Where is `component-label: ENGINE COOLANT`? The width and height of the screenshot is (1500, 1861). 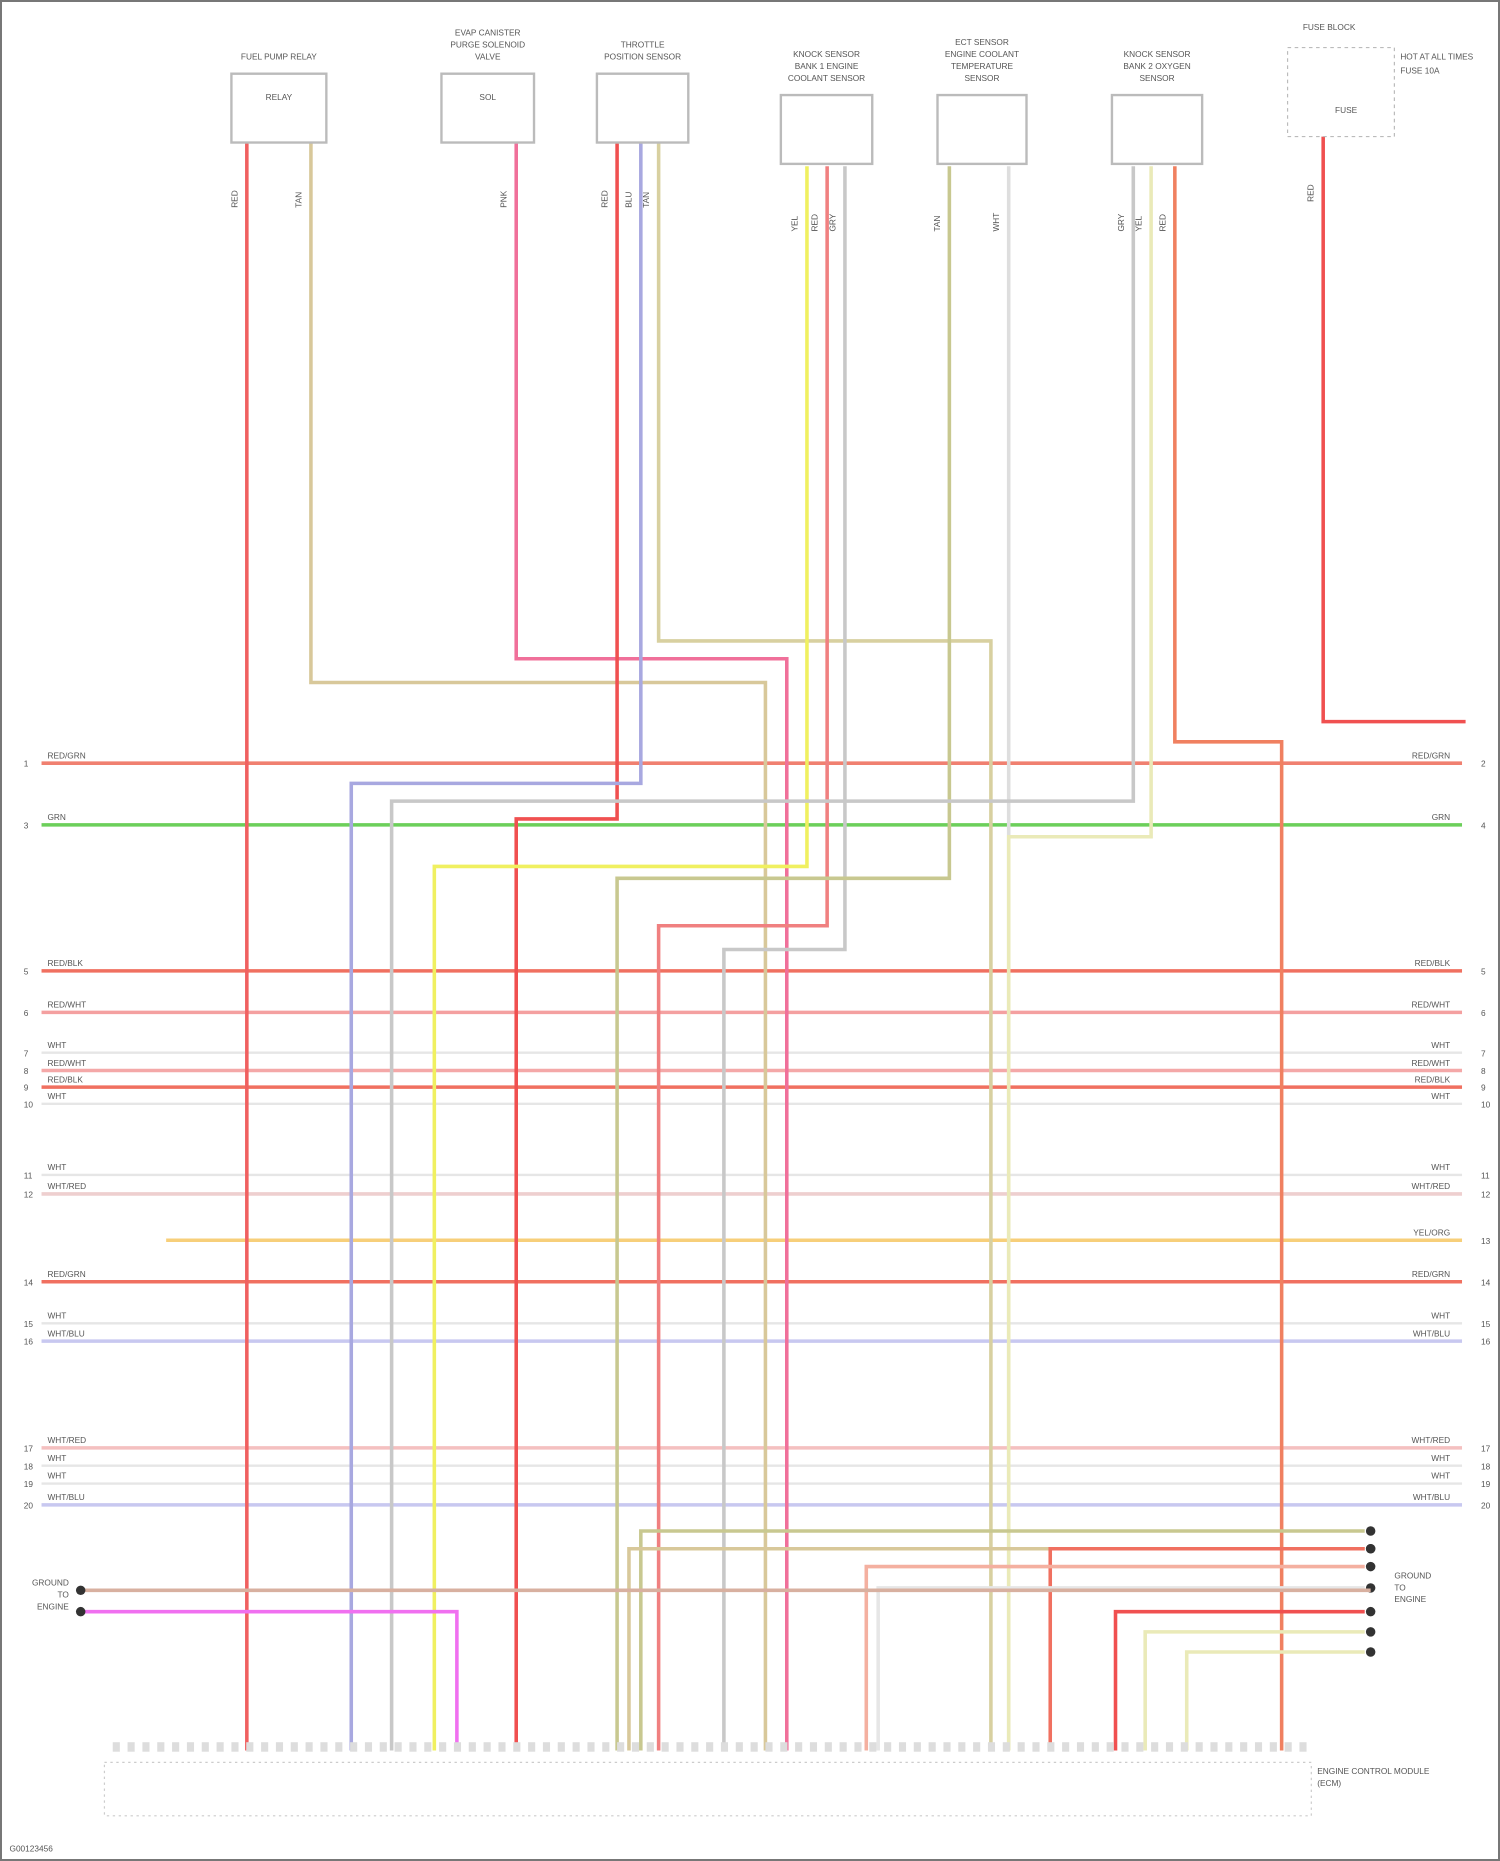 component-label: ENGINE COOLANT is located at coordinates (982, 54).